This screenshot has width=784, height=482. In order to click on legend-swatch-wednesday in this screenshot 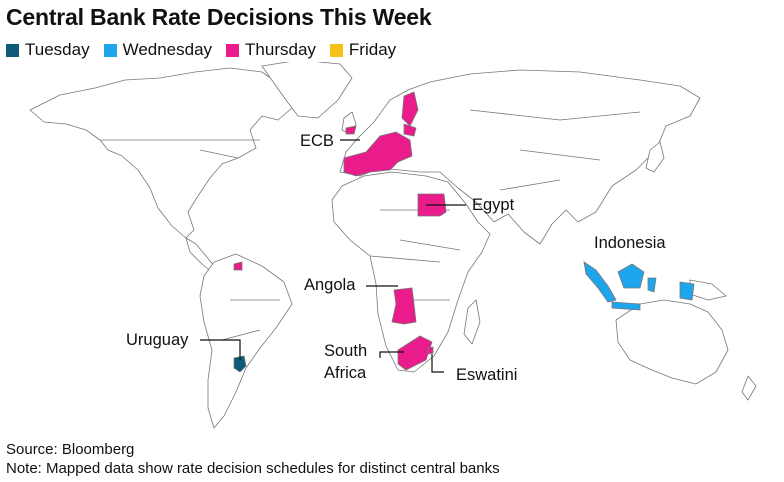, I will do `click(110, 50)`.